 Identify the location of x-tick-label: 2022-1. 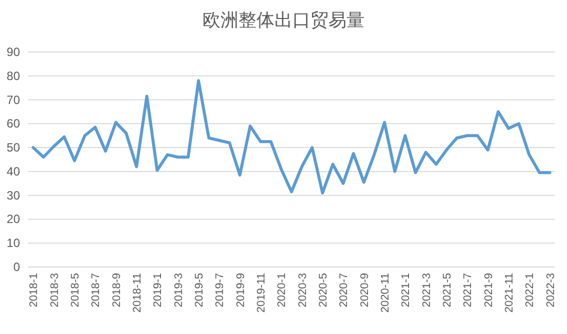
(530, 290).